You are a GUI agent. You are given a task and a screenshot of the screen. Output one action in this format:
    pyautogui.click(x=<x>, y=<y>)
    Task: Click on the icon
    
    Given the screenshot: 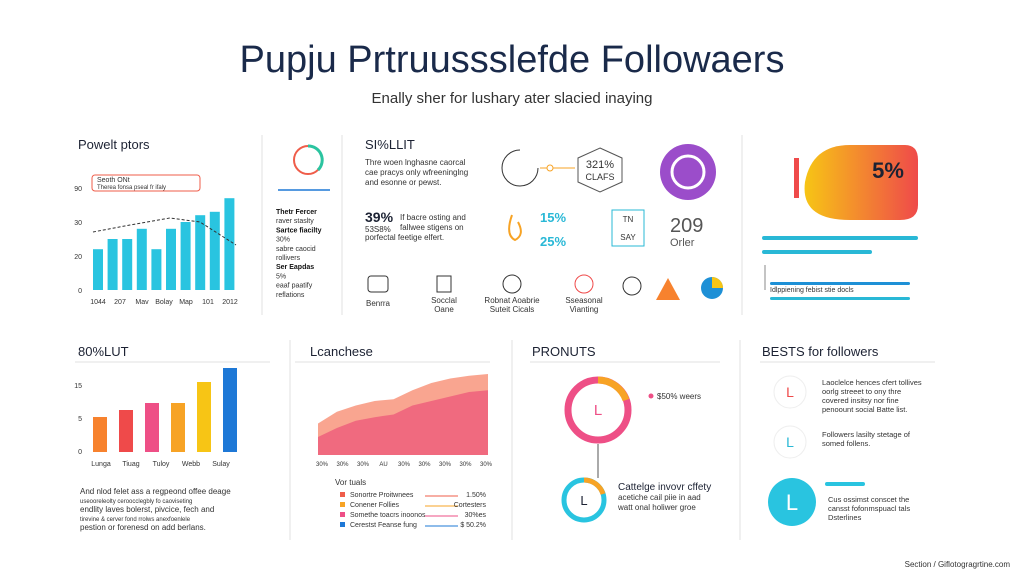 What is the action you would take?
    pyautogui.click(x=515, y=228)
    